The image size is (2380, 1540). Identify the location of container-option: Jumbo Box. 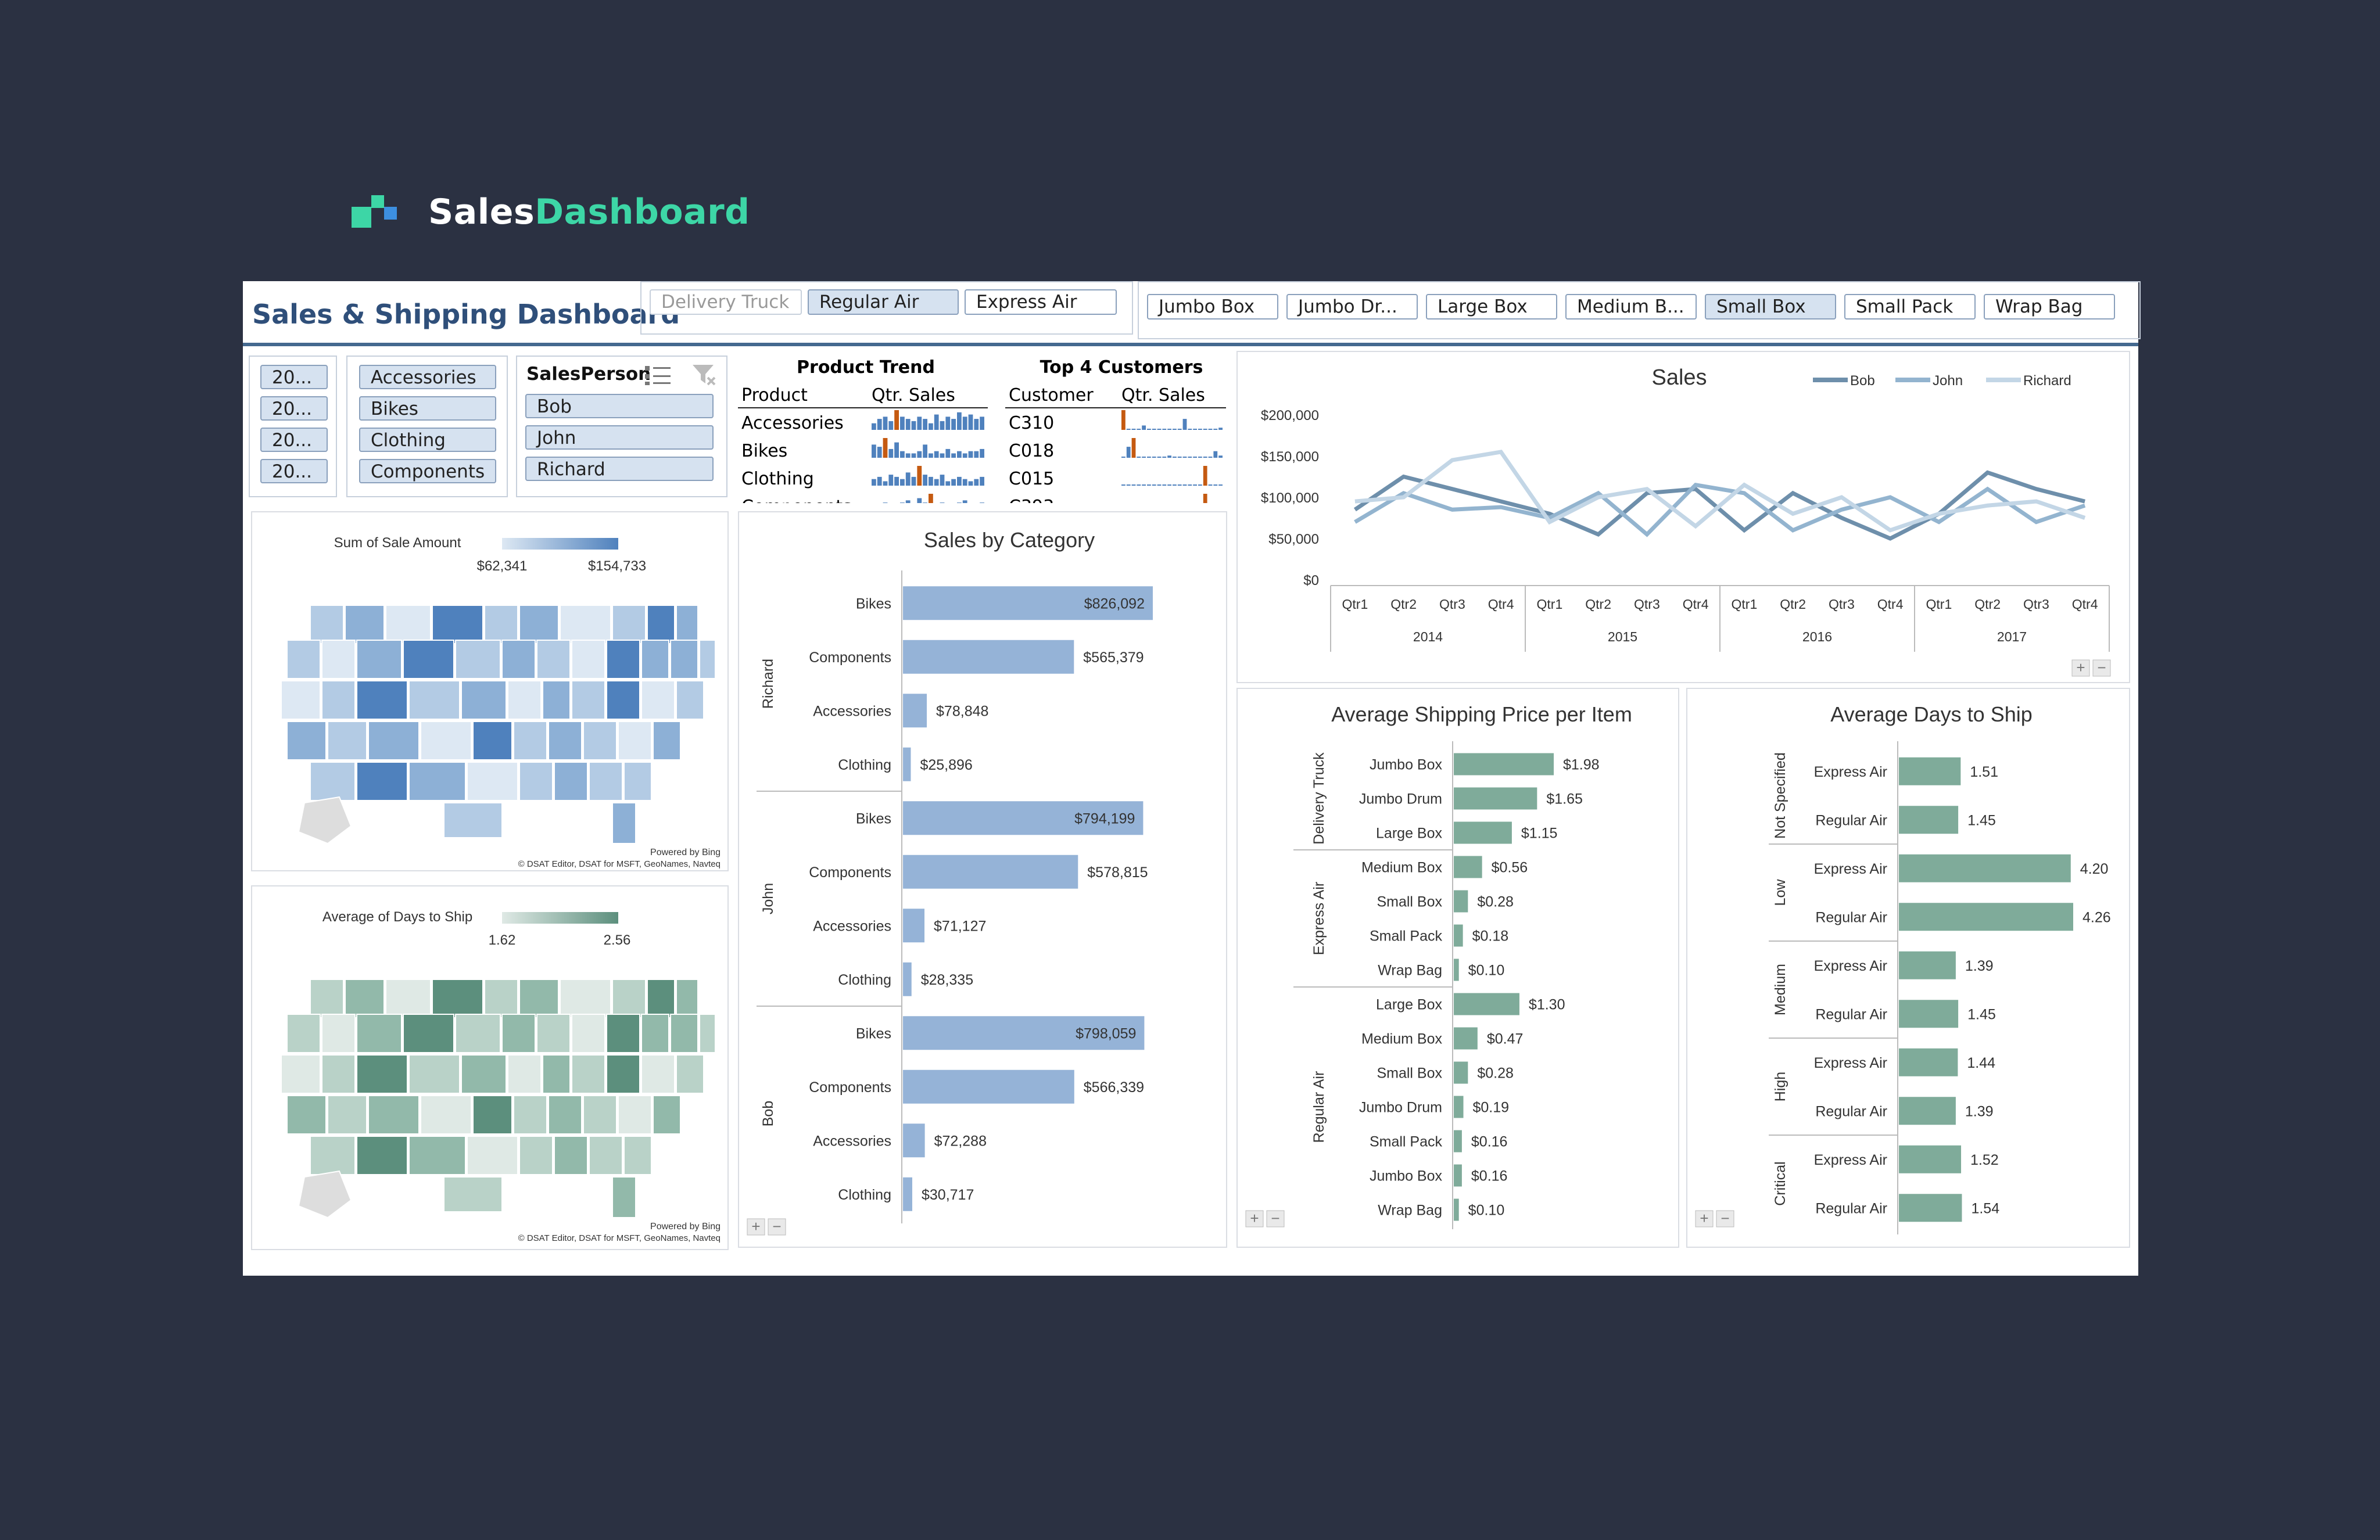
(1213, 307).